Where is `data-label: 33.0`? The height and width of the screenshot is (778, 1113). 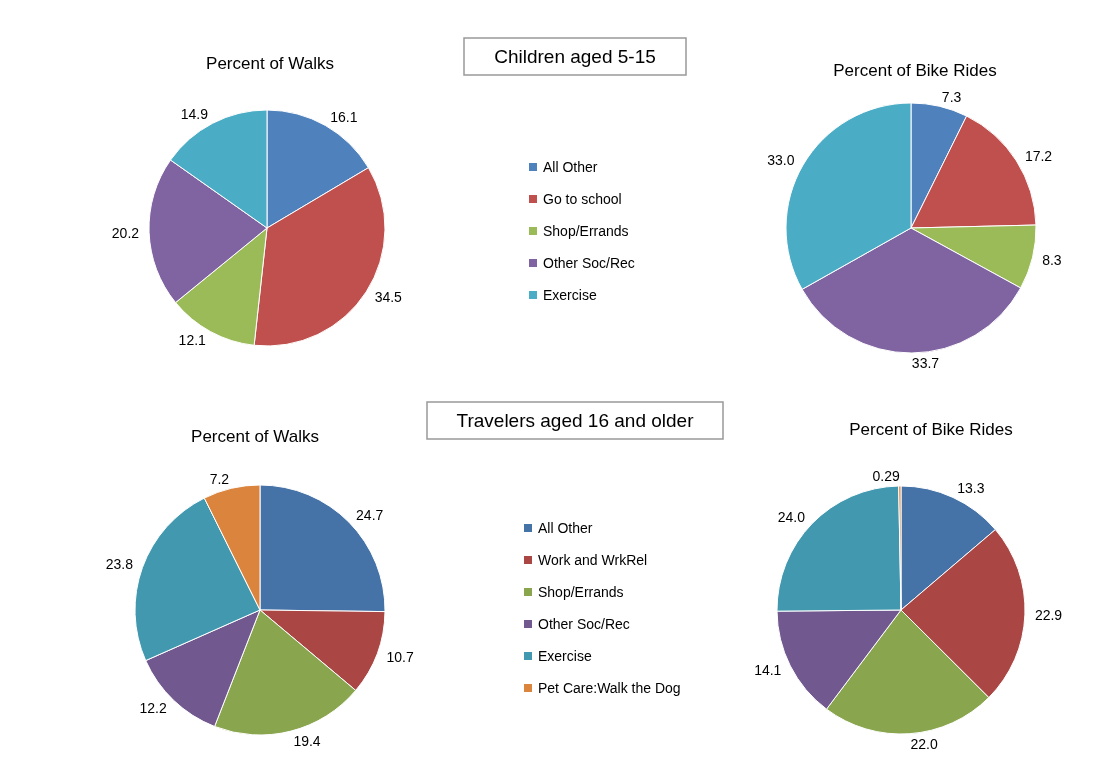 data-label: 33.0 is located at coordinates (781, 159).